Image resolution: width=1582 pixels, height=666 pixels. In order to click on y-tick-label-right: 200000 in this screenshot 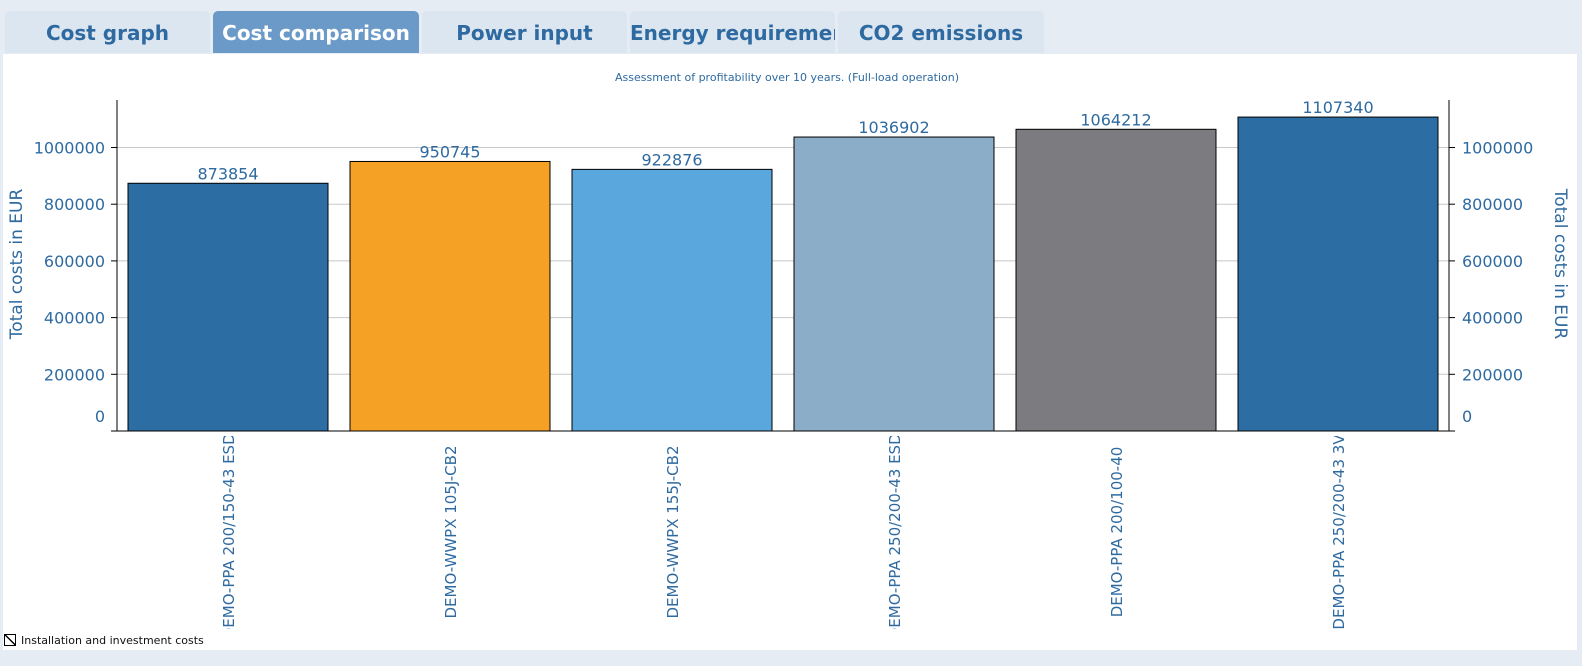, I will do `click(1492, 374)`.